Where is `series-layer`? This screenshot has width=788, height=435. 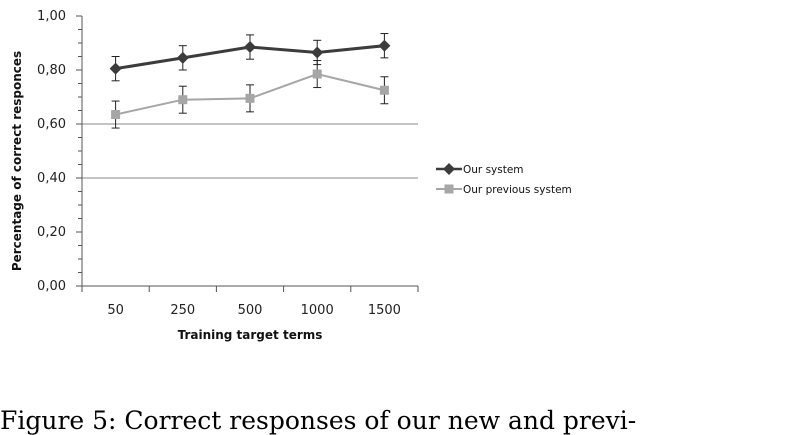 series-layer is located at coordinates (250, 81).